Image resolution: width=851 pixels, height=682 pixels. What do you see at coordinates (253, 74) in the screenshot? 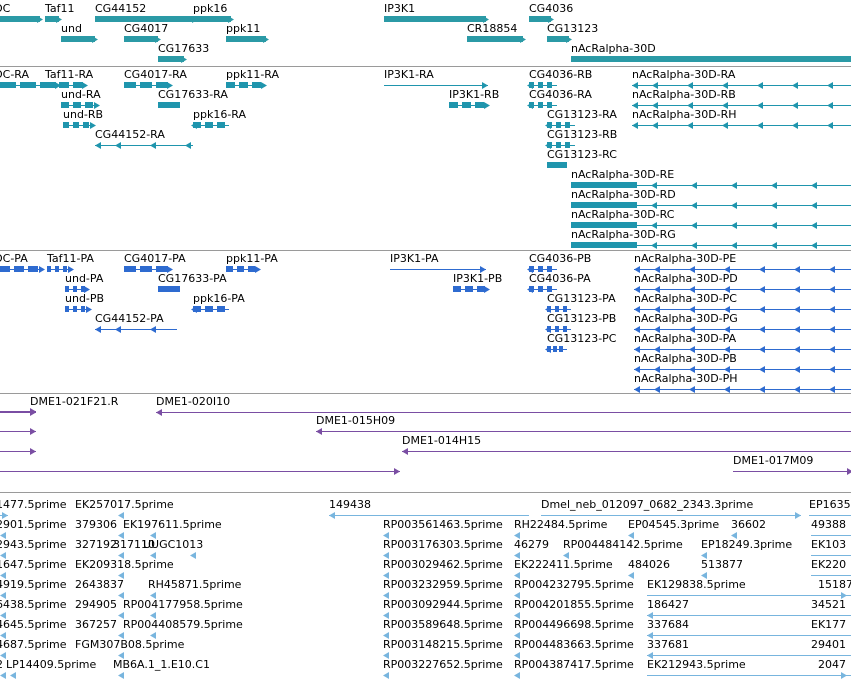
I see `feature-label: ppk11-RA` at bounding box center [253, 74].